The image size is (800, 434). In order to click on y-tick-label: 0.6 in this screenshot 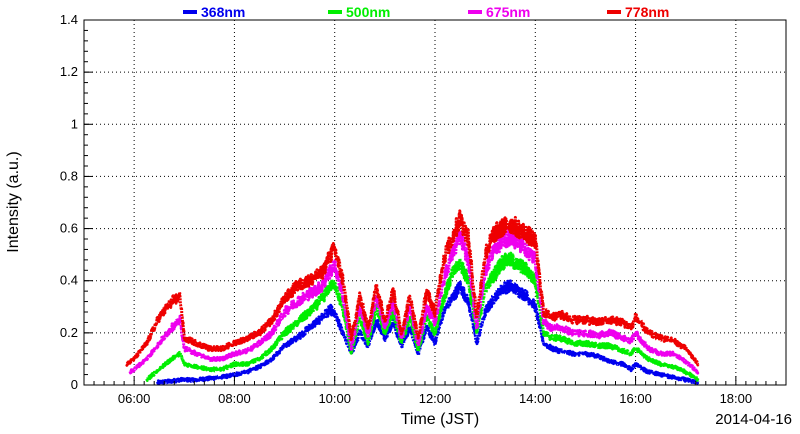, I will do `click(69, 228)`.